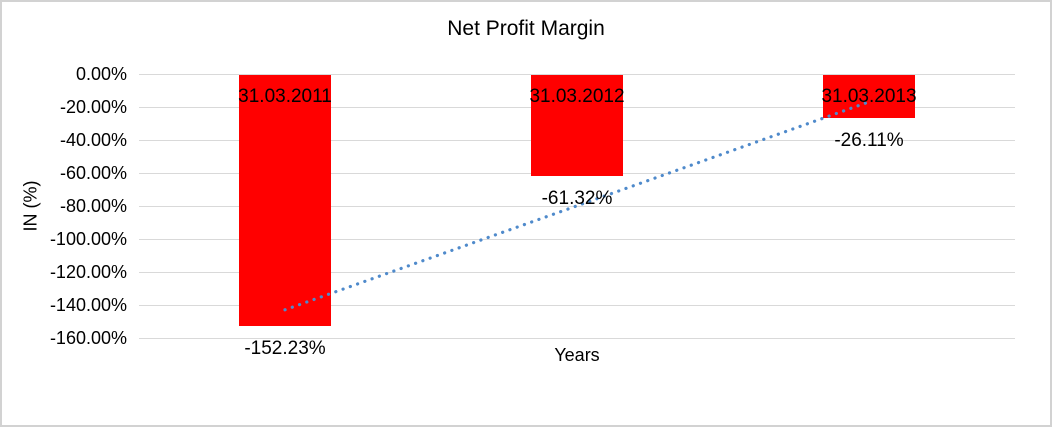 The height and width of the screenshot is (427, 1052). Describe the element at coordinates (526, 28) in the screenshot. I see `chart-title: Net Profit Margin` at that location.